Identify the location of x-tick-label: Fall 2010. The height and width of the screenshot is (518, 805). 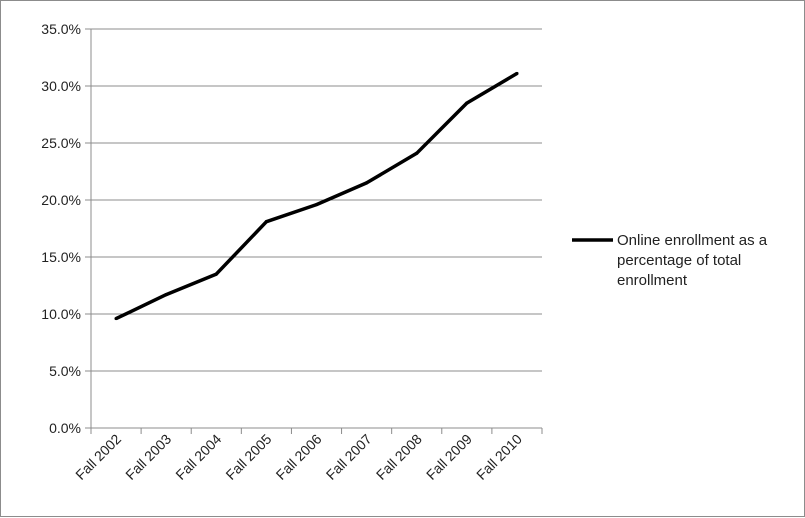
(499, 457).